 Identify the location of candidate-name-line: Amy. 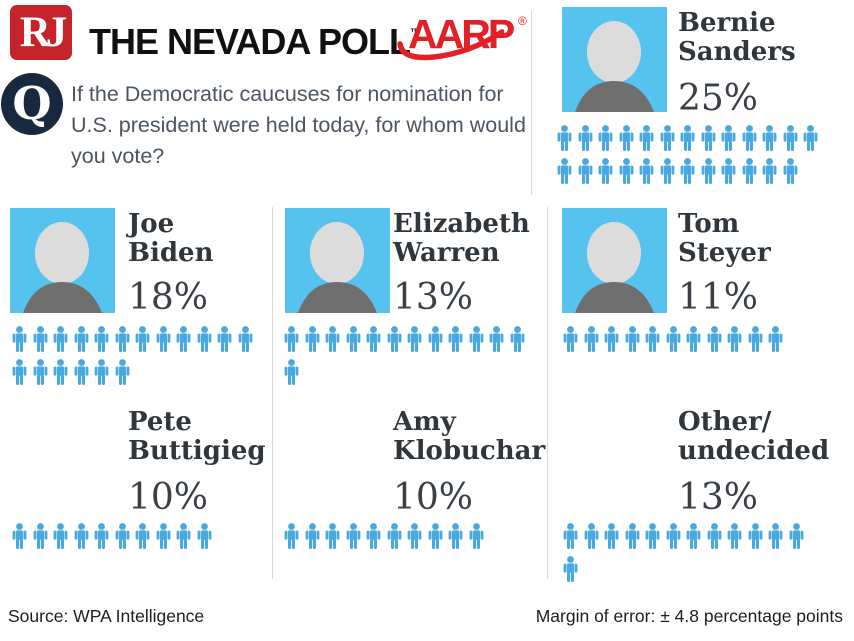
(424, 422).